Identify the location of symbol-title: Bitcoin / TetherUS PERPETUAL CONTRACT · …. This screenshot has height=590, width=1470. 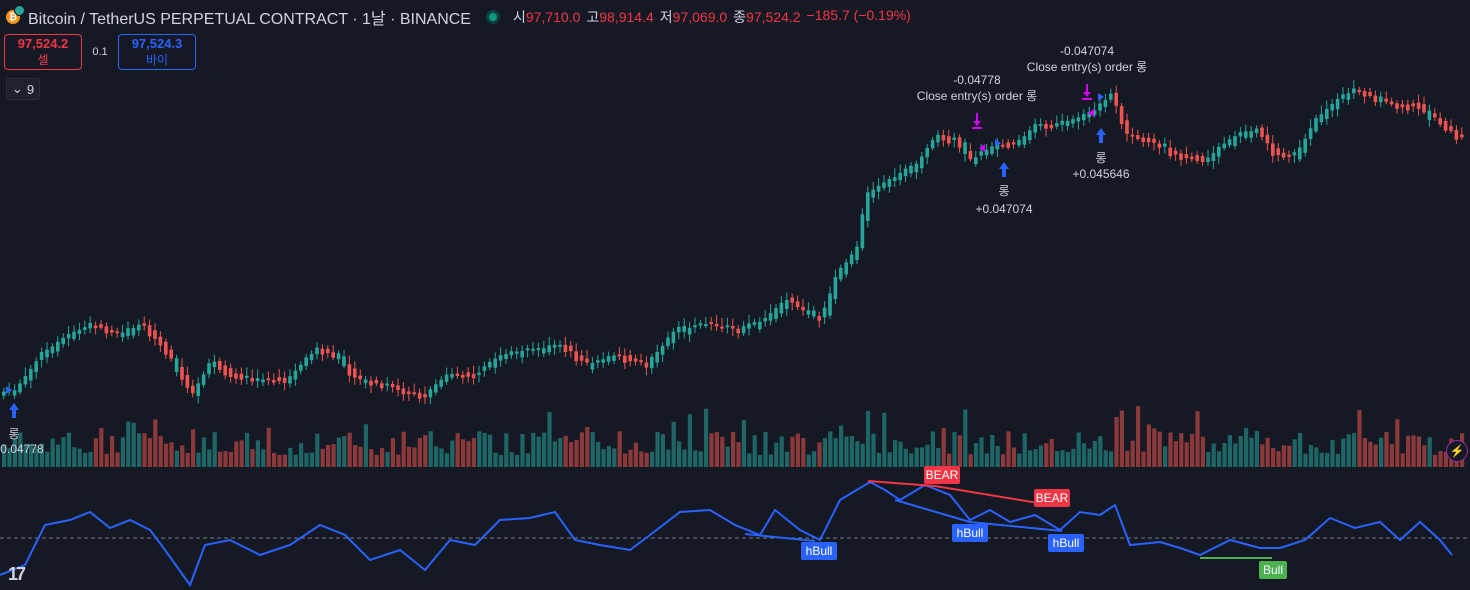
(249, 19).